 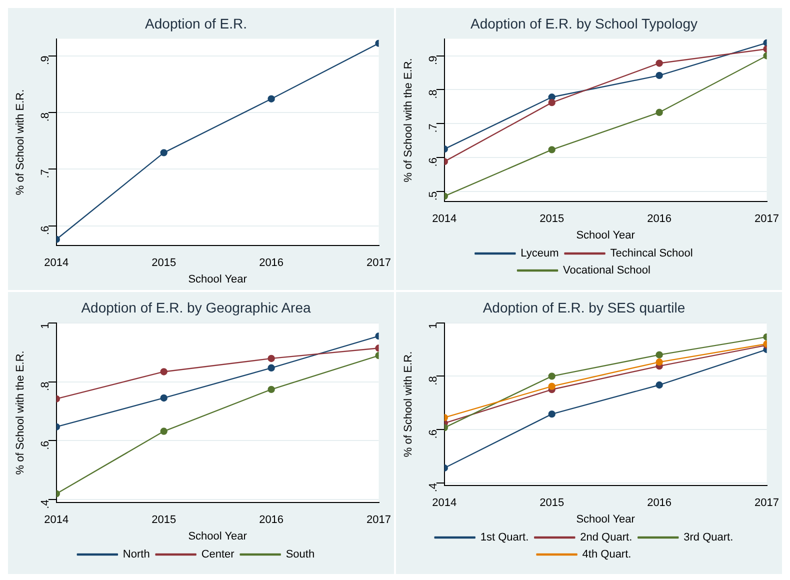 I want to click on legend-label: 3rd Quart., so click(x=709, y=538).